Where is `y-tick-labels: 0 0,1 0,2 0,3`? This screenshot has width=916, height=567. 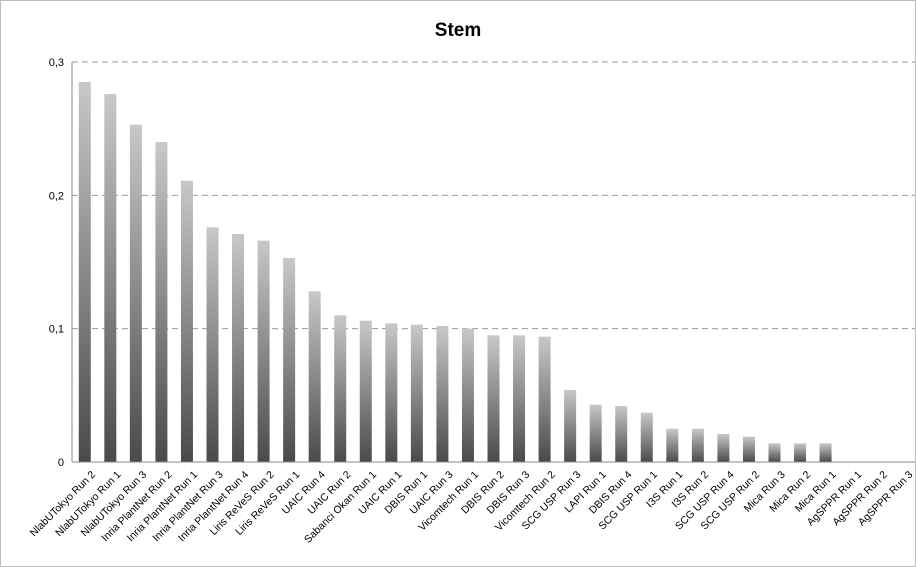 y-tick-labels: 0 0,1 0,2 0,3 is located at coordinates (56, 263).